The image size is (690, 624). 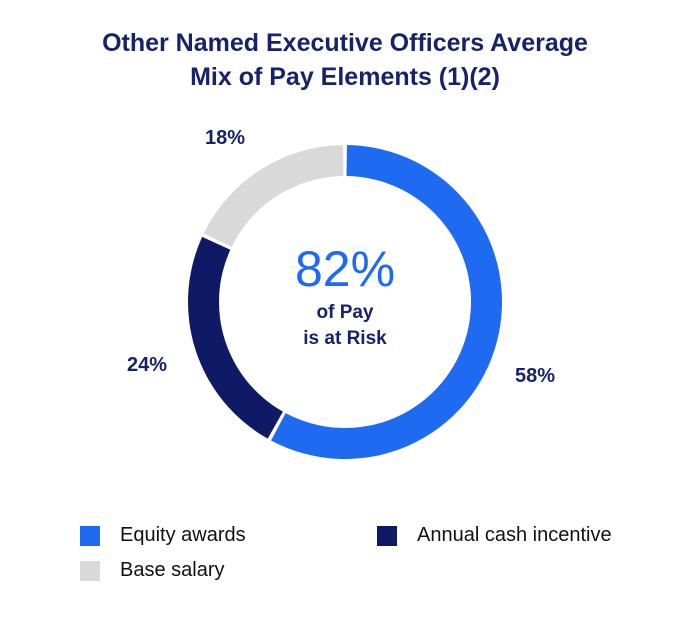 What do you see at coordinates (345, 77) in the screenshot?
I see `chart-title-line-2: Mix of Pay Elements (1)(2)` at bounding box center [345, 77].